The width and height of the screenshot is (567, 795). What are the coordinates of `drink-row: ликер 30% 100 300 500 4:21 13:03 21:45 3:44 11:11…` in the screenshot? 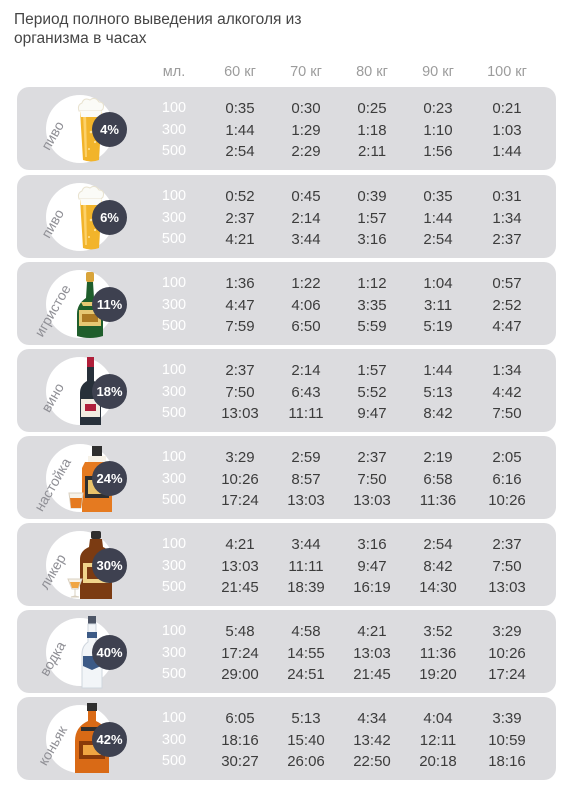 It's located at (286, 564).